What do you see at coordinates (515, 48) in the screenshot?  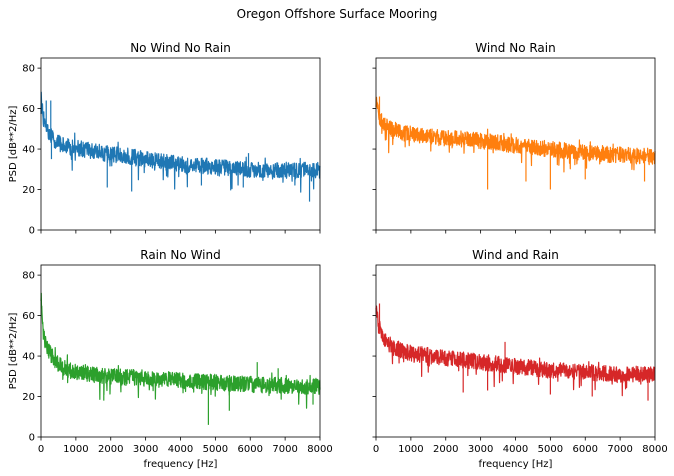 I see `subplot-title: Wind No Rain` at bounding box center [515, 48].